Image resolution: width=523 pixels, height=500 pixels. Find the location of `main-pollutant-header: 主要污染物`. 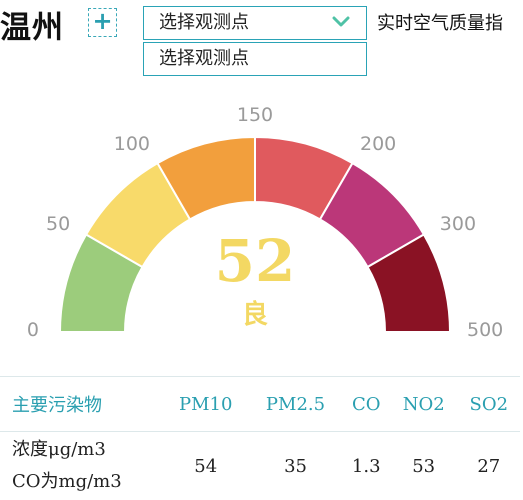

main-pollutant-header: 主要污染物 is located at coordinates (81, 404).